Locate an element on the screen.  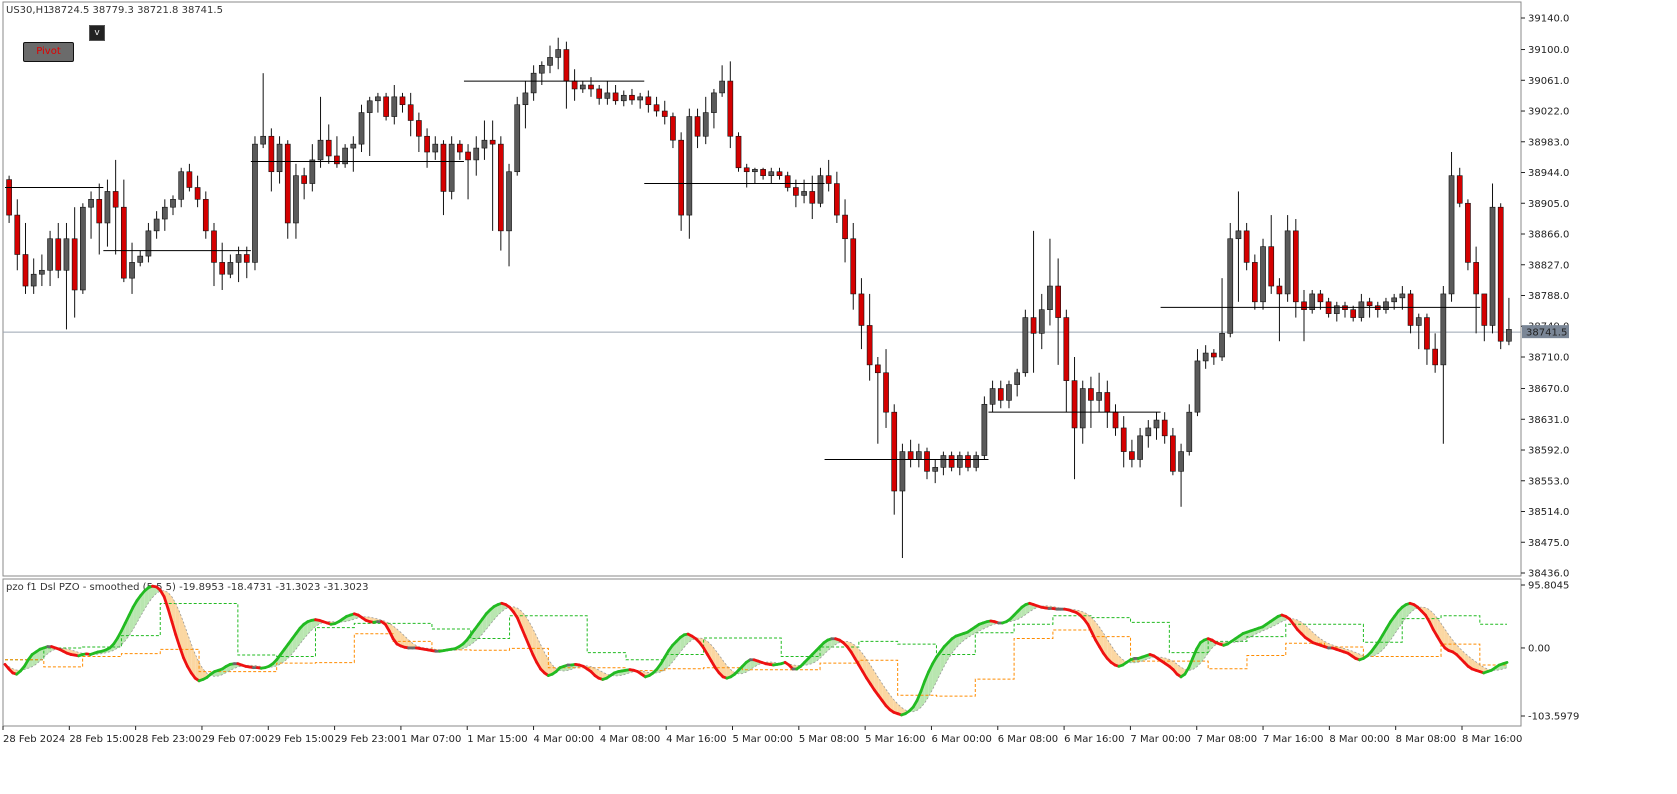
ohlc-readout: 38724.5 38779.3 38721.8 38741.5 is located at coordinates (135, 10).